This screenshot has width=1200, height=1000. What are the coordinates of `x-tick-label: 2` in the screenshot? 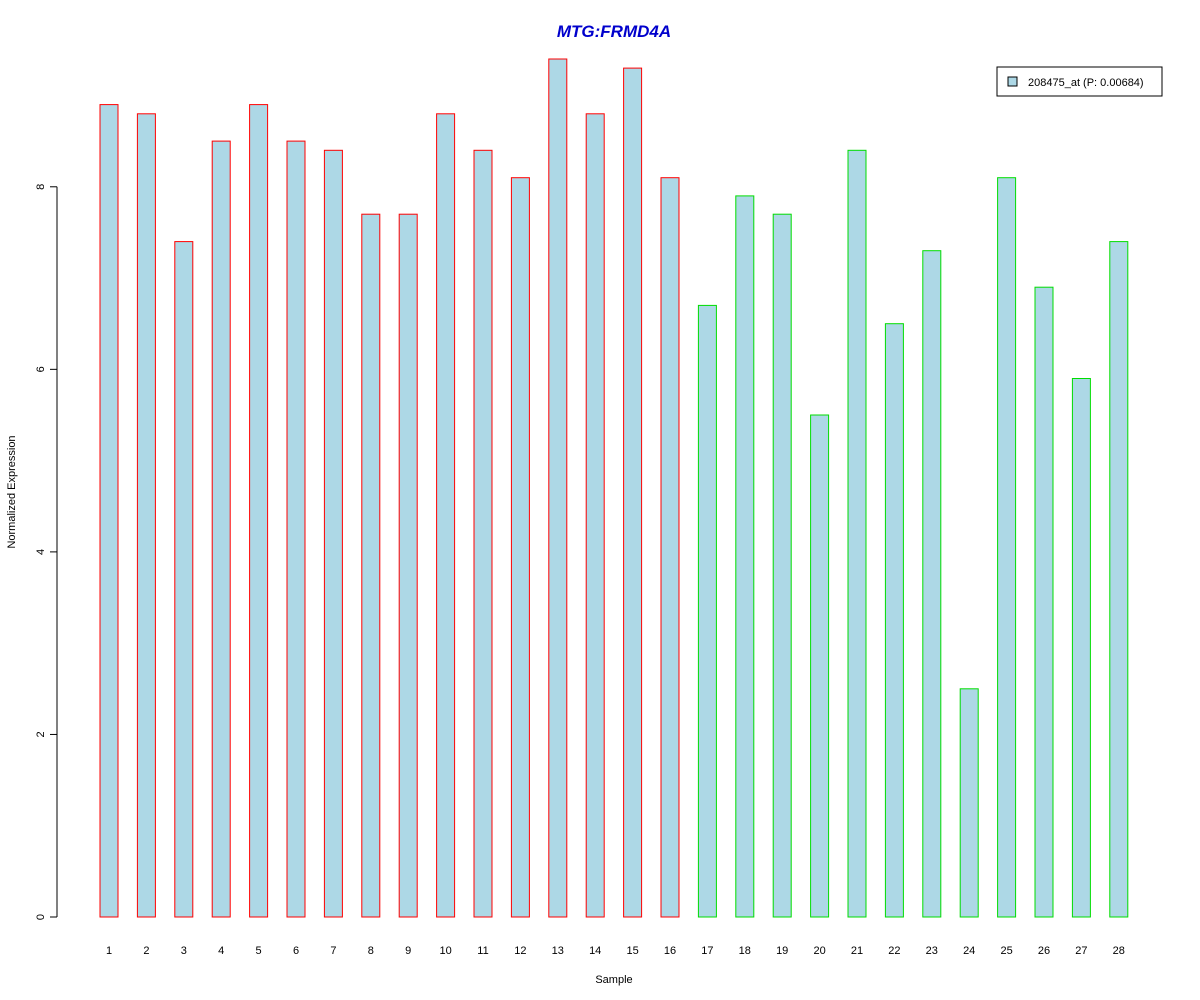 It's located at (146, 951).